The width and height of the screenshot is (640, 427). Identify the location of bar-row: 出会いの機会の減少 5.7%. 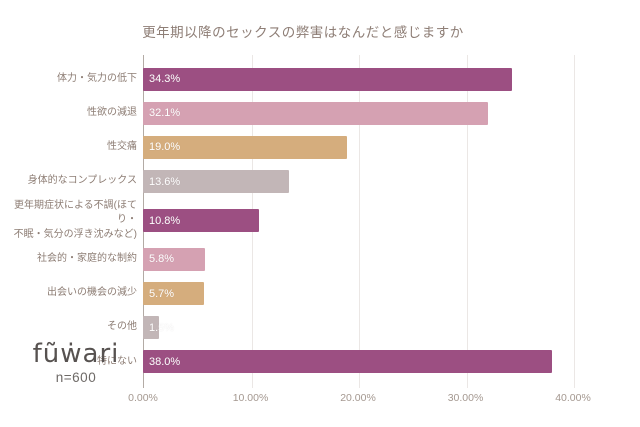
(320, 293).